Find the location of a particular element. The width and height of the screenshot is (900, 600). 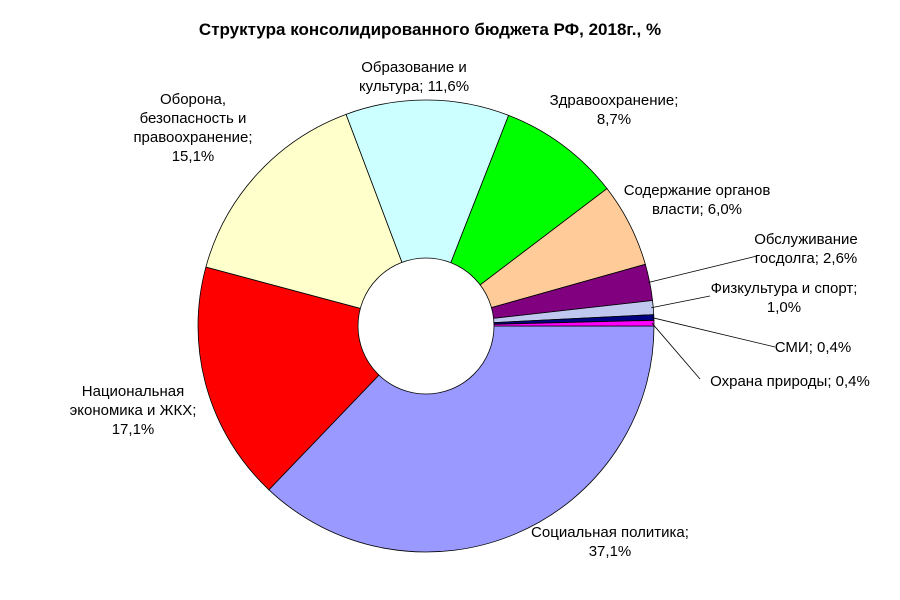

data-label-5: Здравоохранение; 8,7% is located at coordinates (614, 110).